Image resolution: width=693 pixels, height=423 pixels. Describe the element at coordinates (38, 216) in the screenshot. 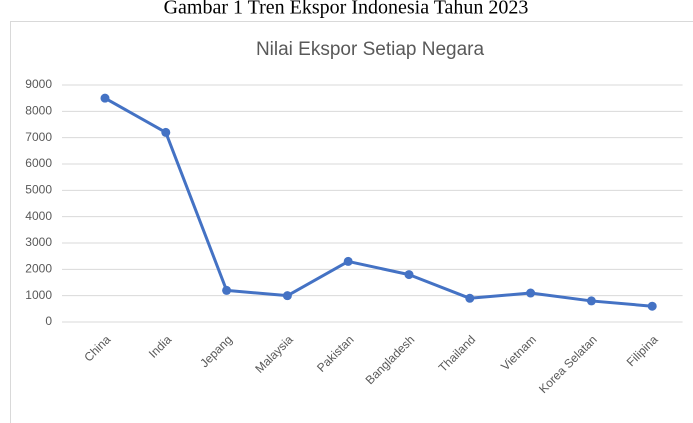

I see `y-tick-label: 4000` at that location.